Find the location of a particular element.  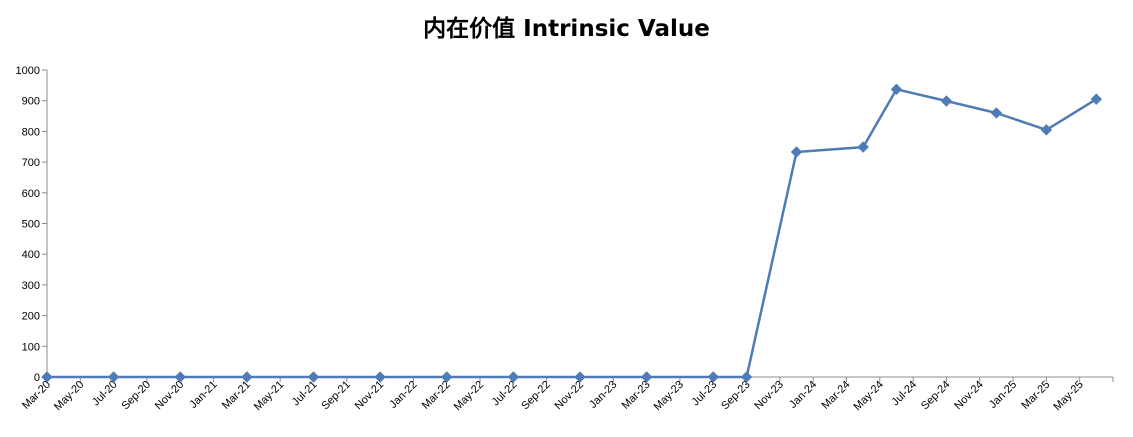

x-tick-label: May-21 is located at coordinates (269, 396).